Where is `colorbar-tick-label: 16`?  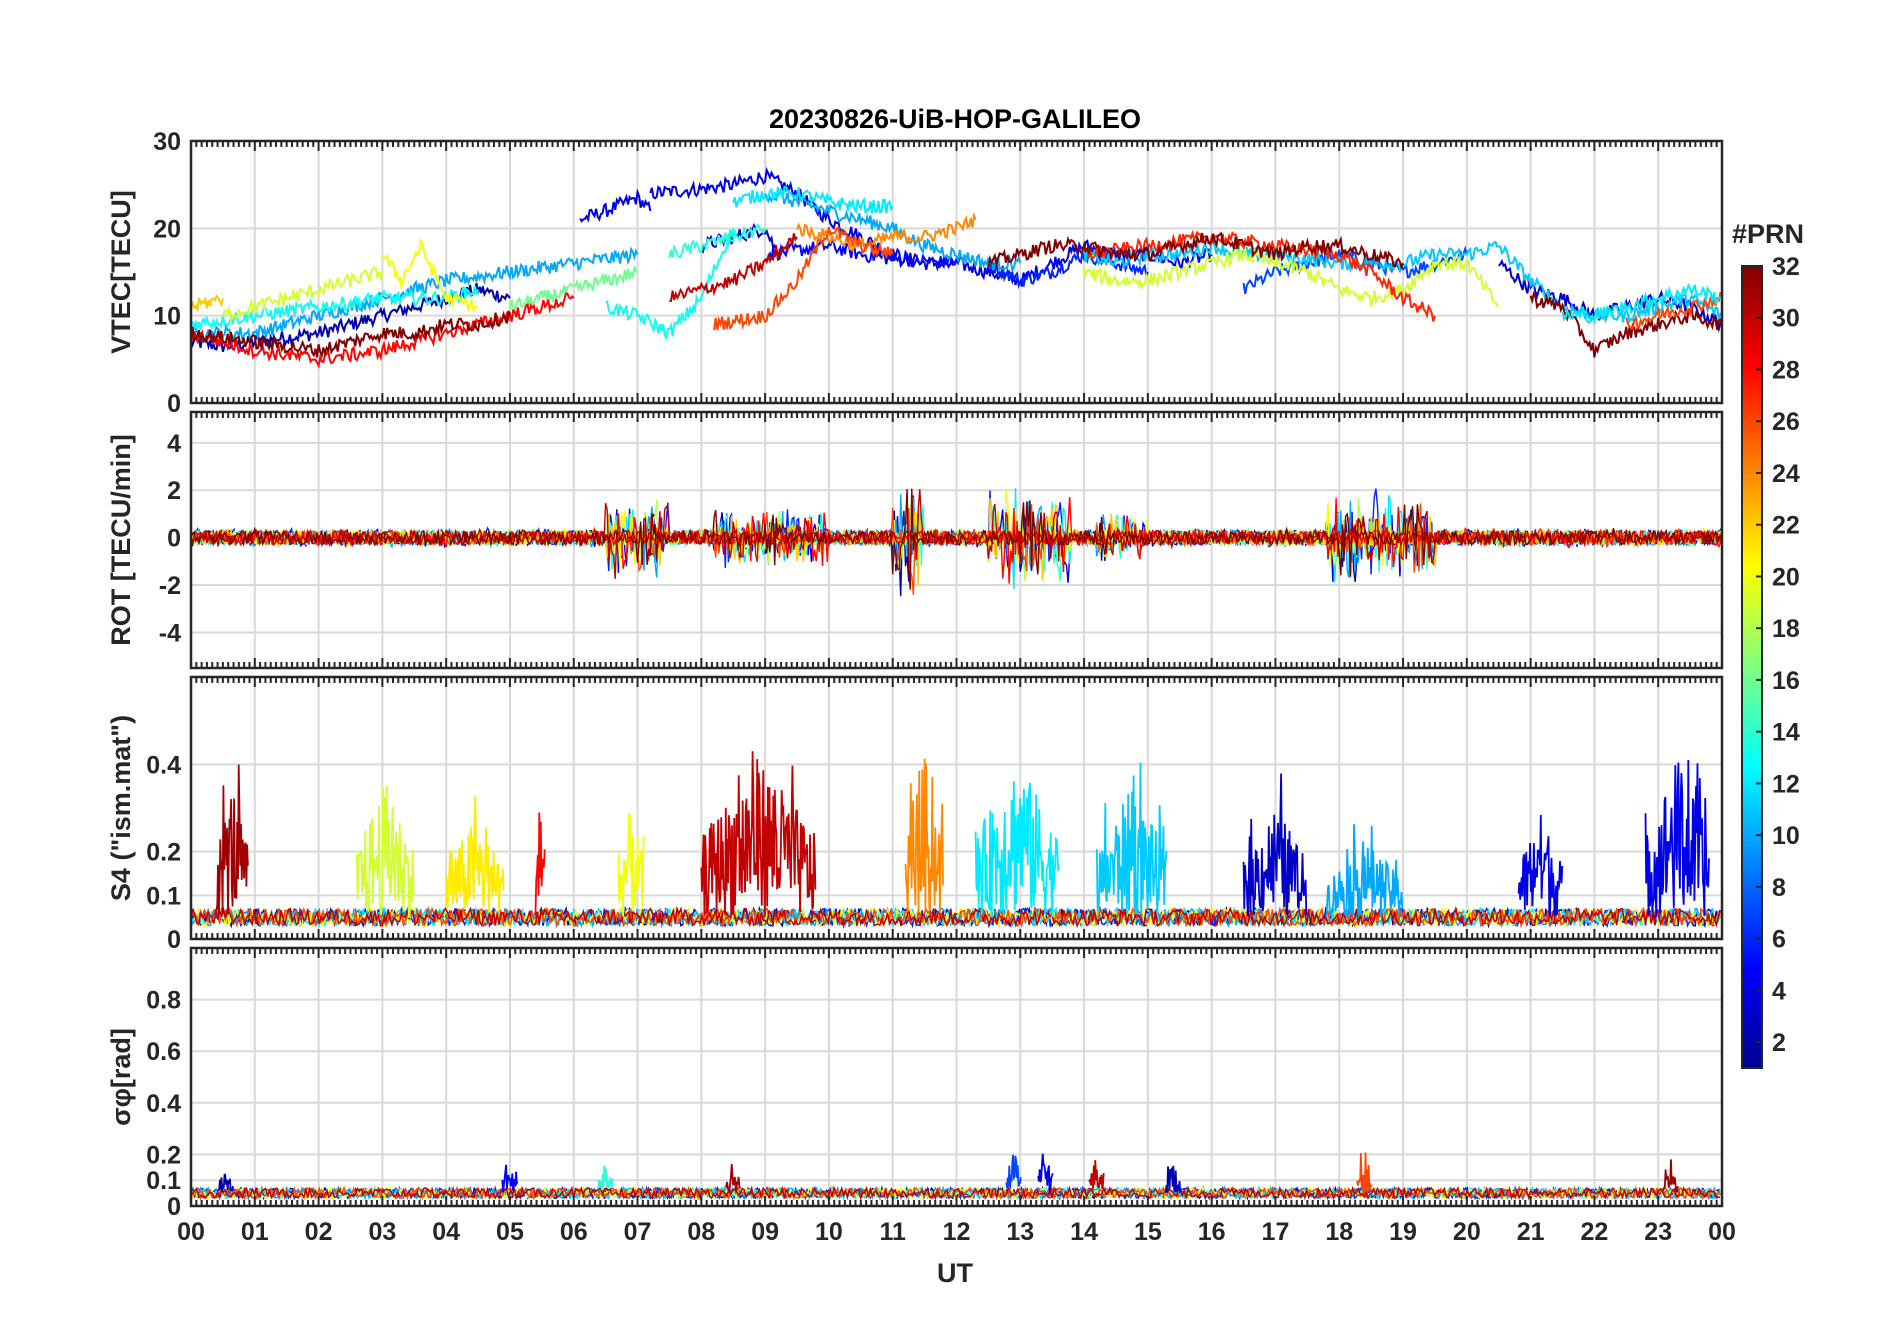 colorbar-tick-label: 16 is located at coordinates (1786, 681).